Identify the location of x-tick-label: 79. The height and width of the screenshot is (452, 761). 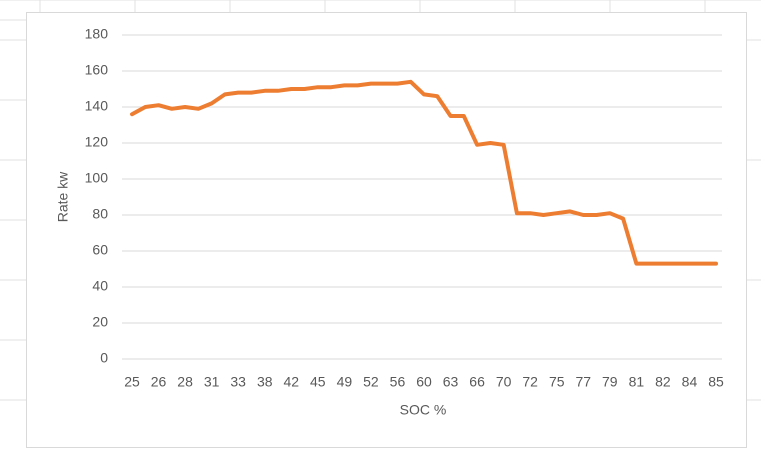
(610, 382).